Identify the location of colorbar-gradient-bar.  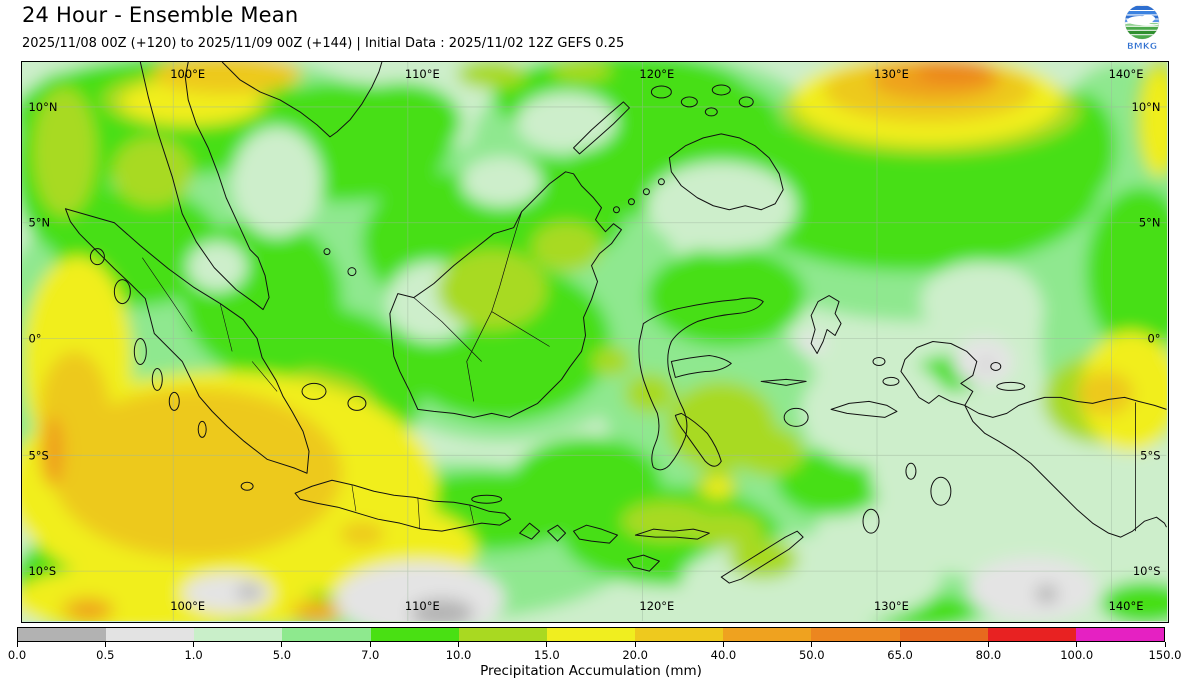
(591, 634).